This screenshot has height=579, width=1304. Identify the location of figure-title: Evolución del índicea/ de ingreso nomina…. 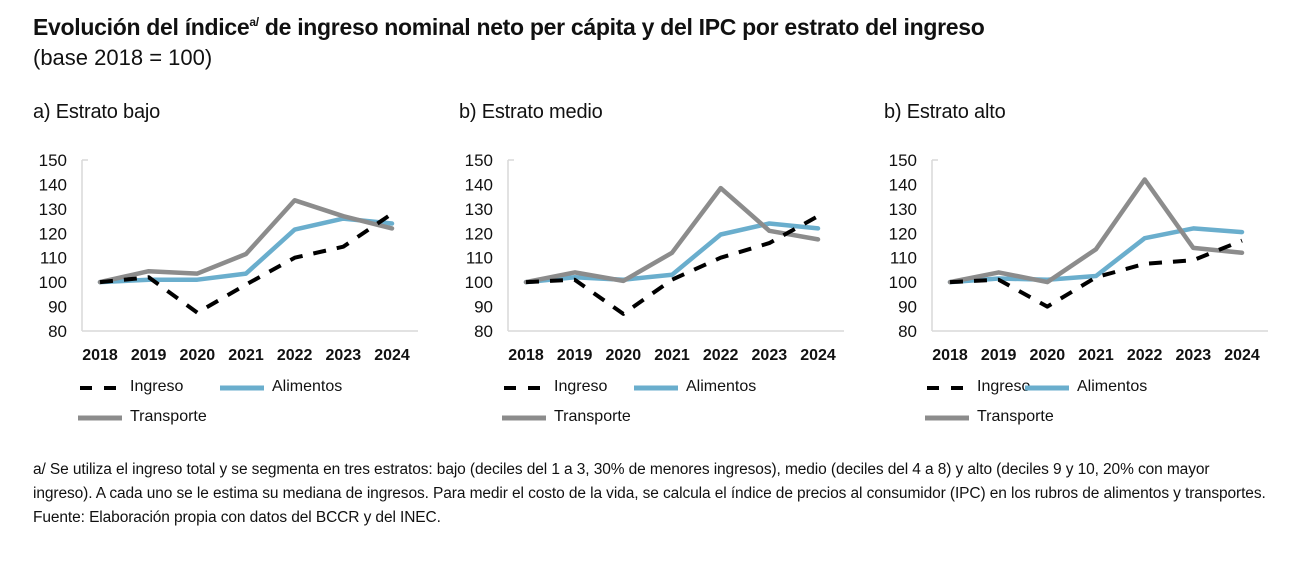
(509, 27).